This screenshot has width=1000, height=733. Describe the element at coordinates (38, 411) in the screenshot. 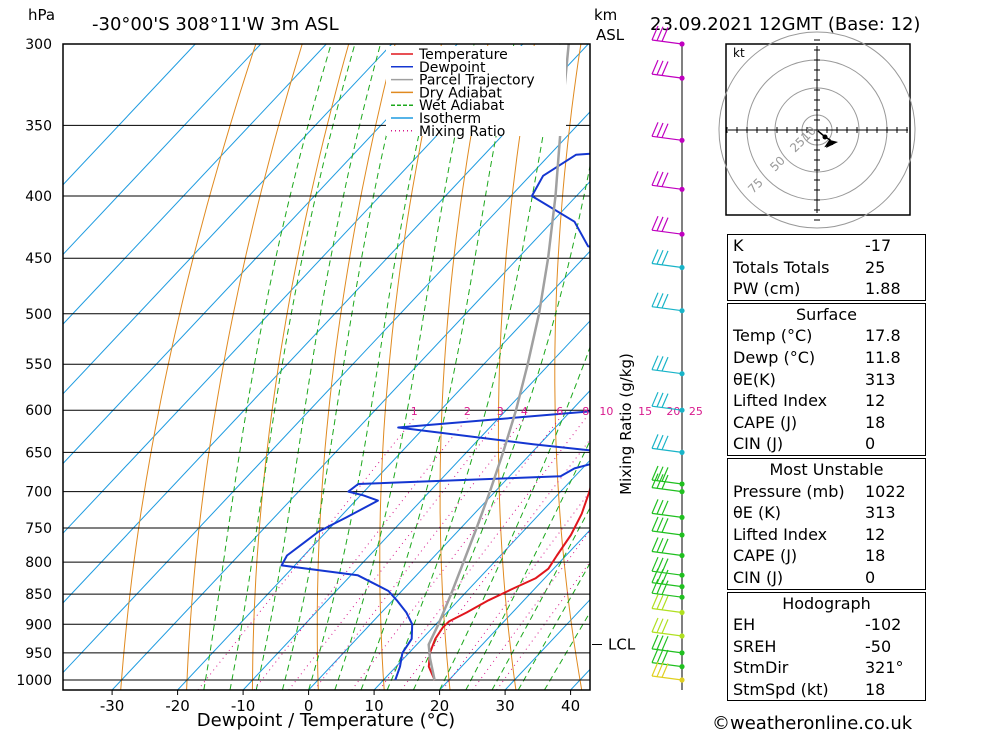

I see `pressure-tick-label: 600` at that location.